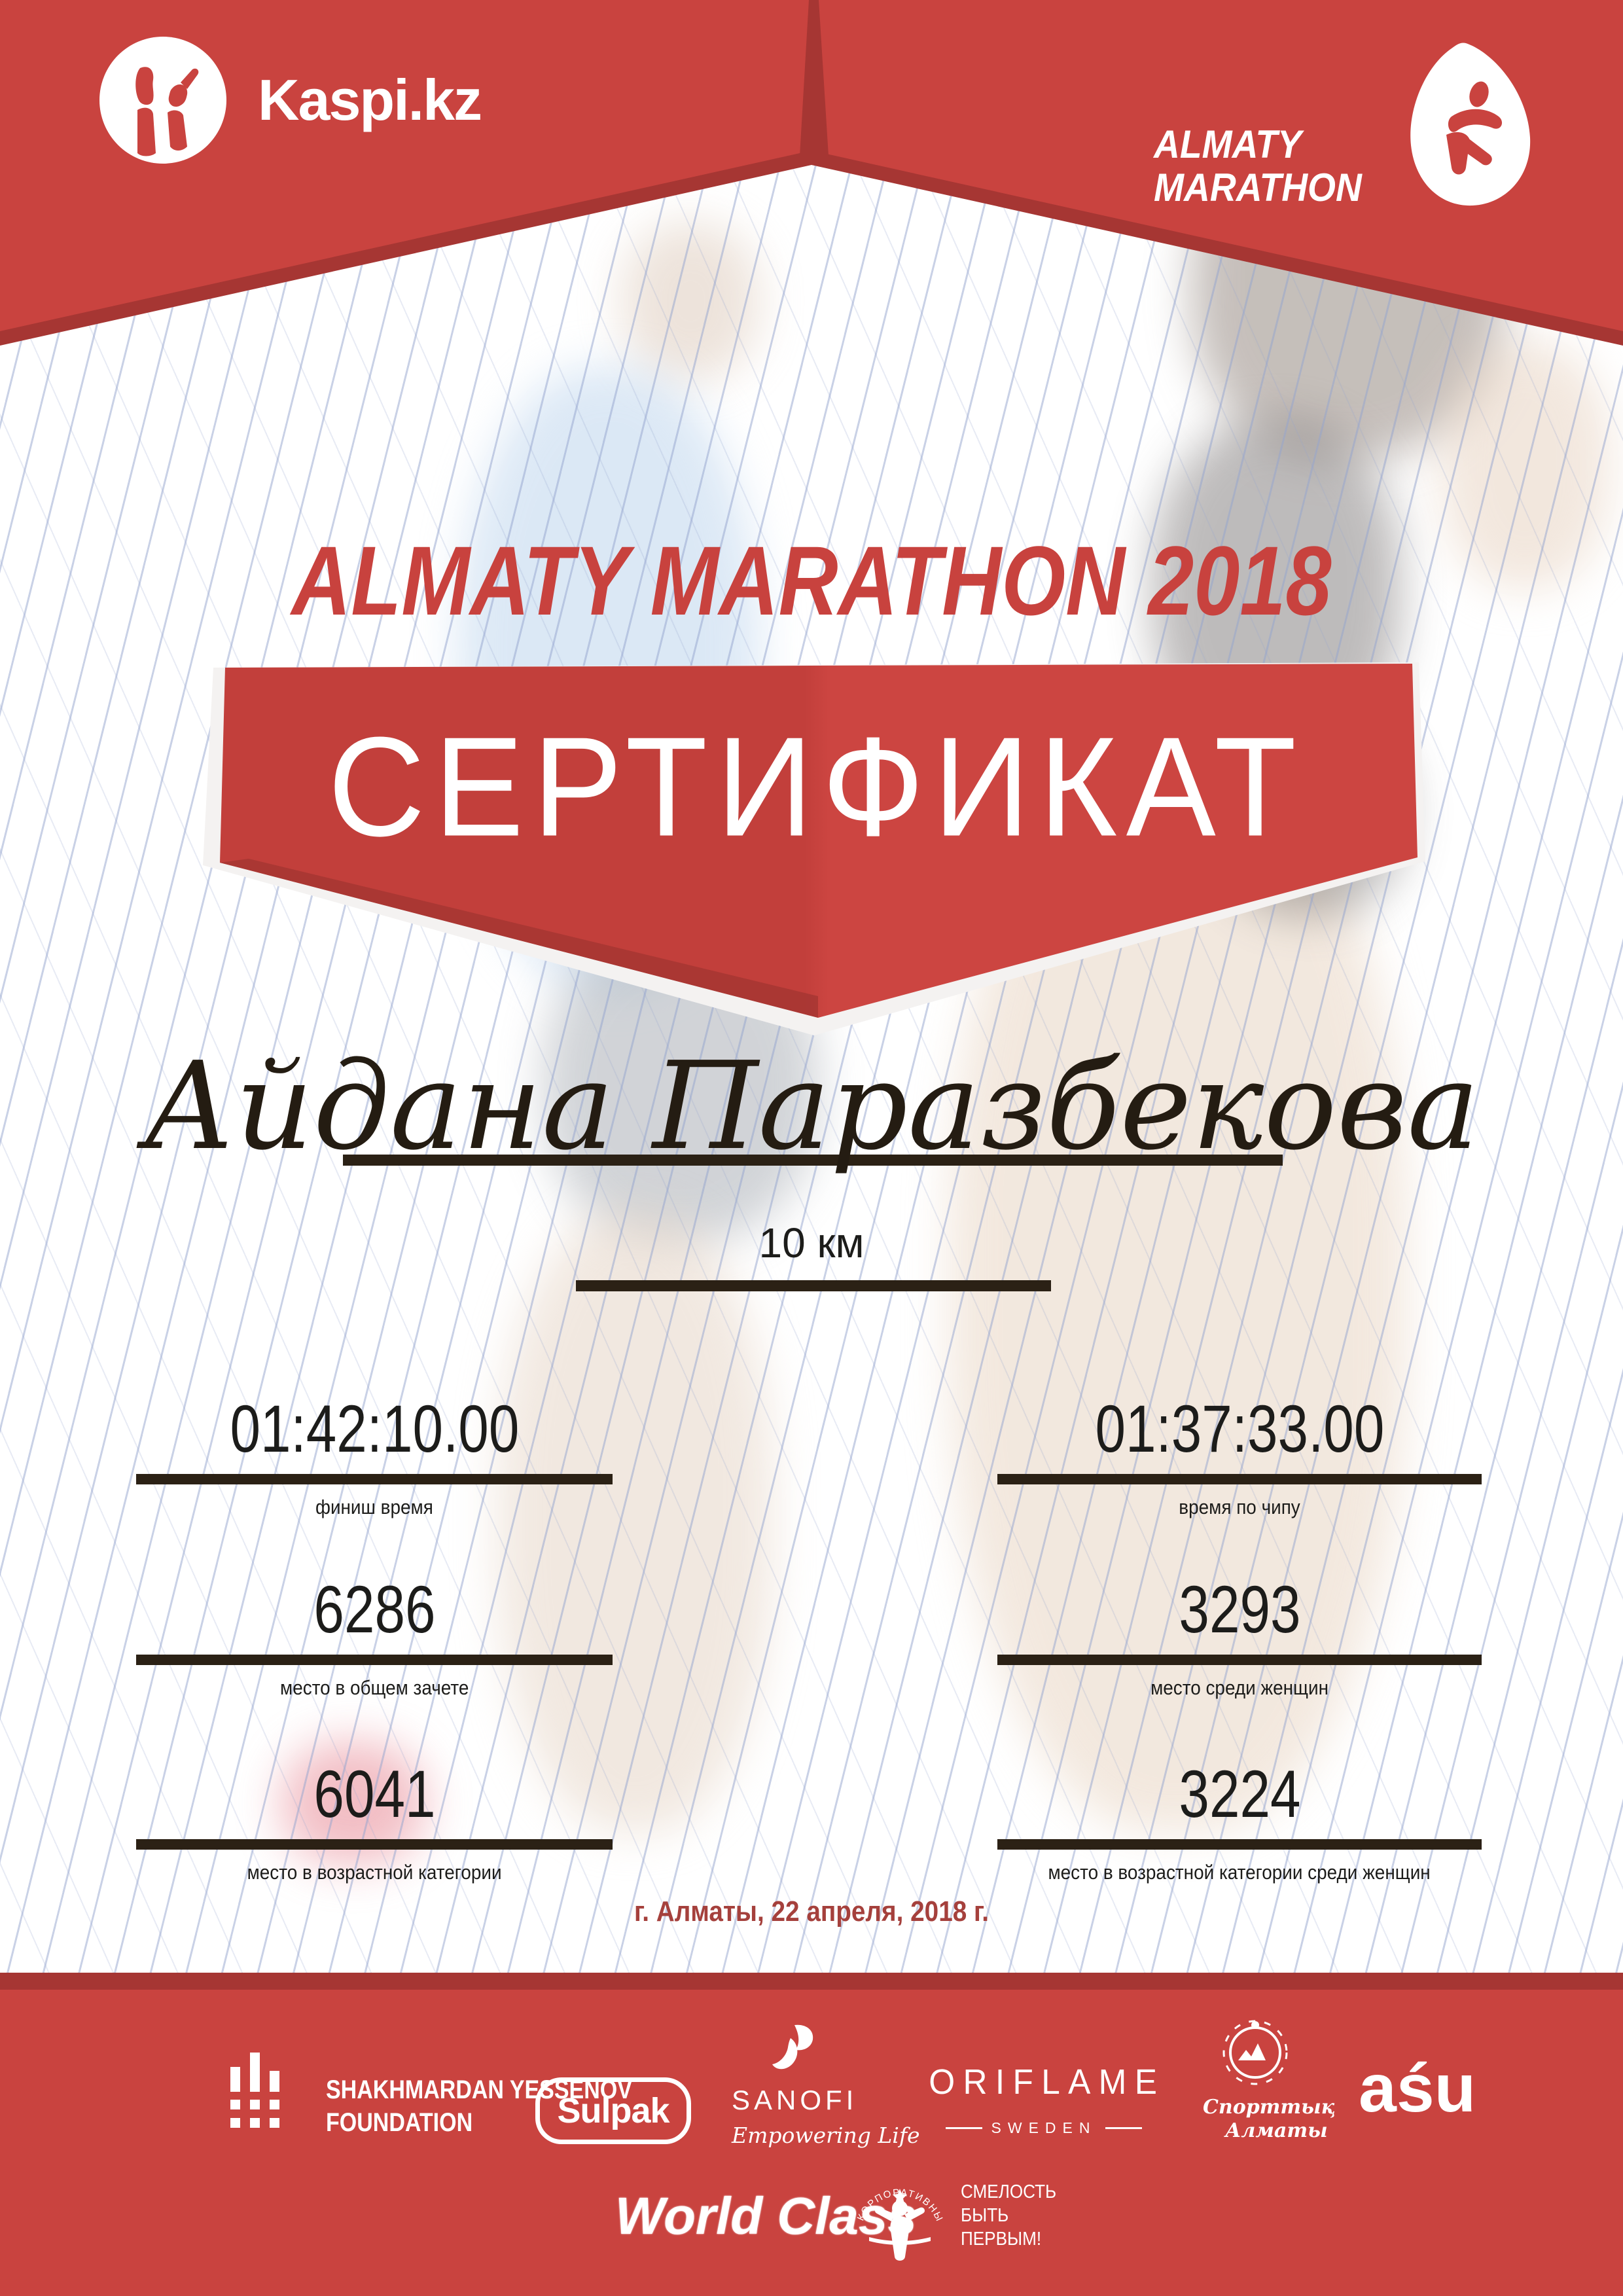 The height and width of the screenshot is (2296, 1623). Describe the element at coordinates (256, 2092) in the screenshot. I see `yessenov-foundation-icon` at that location.